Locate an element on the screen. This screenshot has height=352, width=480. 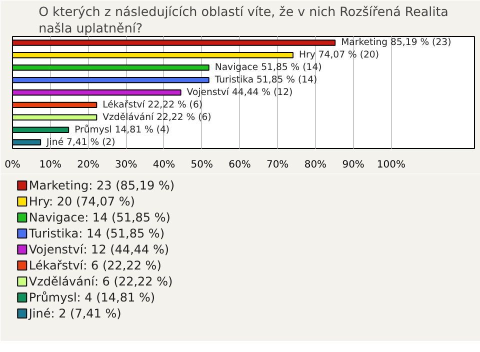
data-label: Marketing 85,19 % (23) is located at coordinates (396, 42).